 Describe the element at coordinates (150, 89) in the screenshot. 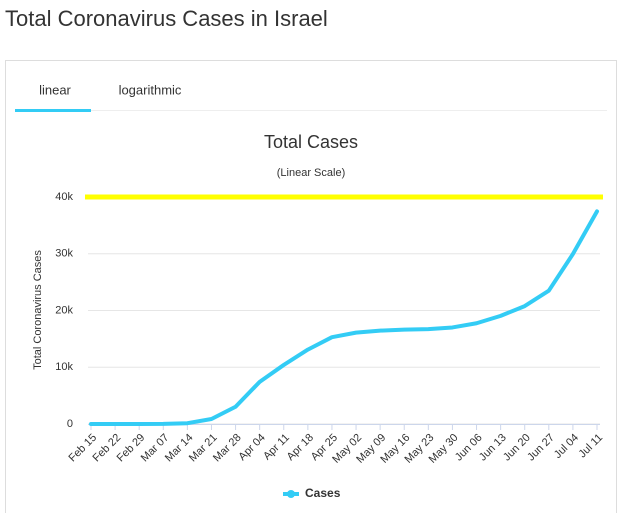

I see `tab-logarithmic: logarithmic` at that location.